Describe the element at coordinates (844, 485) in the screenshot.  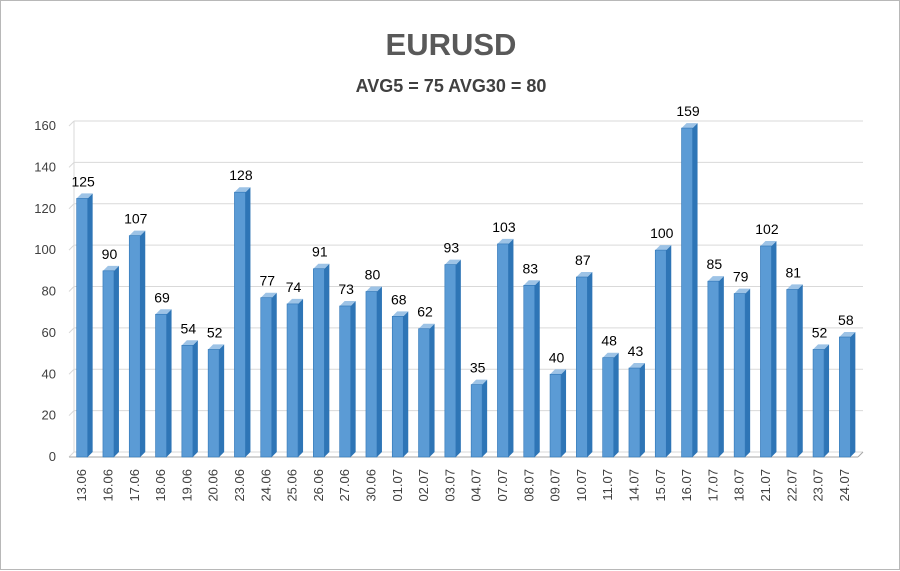
I see `x-tick-label: 24.07` at that location.